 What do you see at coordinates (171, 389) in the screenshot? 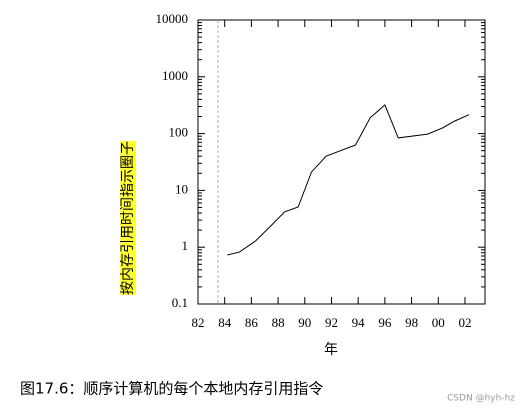
I see `caption: 图17.6：顺序计算机的每个本地内存引用指令` at bounding box center [171, 389].